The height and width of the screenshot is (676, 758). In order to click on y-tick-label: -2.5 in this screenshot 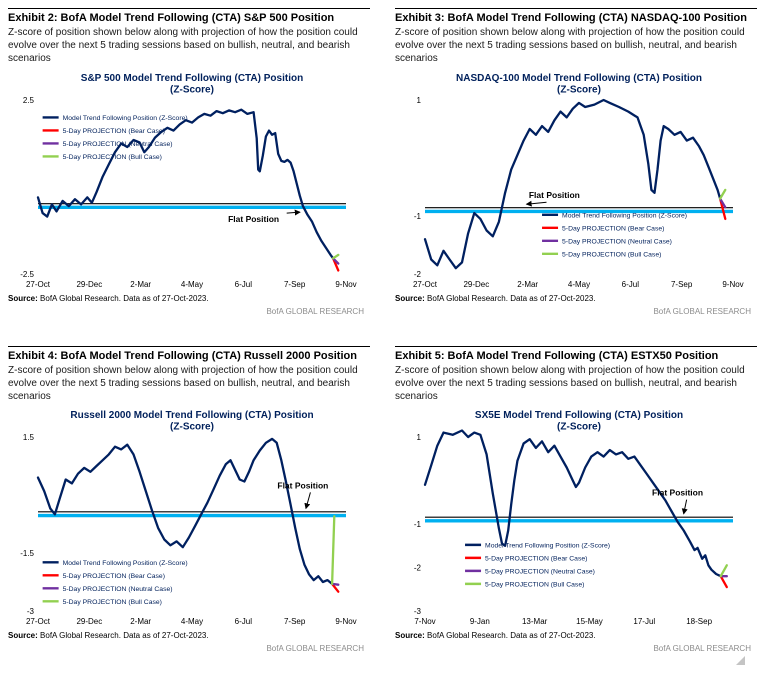, I will do `click(27, 274)`.